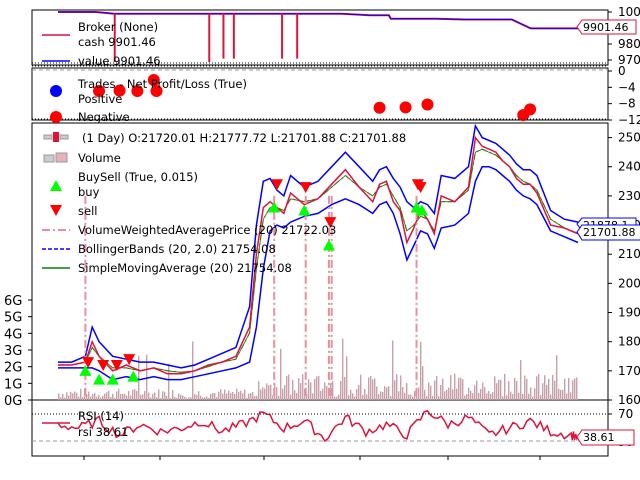 Image resolution: width=640 pixels, height=480 pixels. What do you see at coordinates (629, 313) in the screenshot?
I see `price-y-tick-6-label: 190` at bounding box center [629, 313].